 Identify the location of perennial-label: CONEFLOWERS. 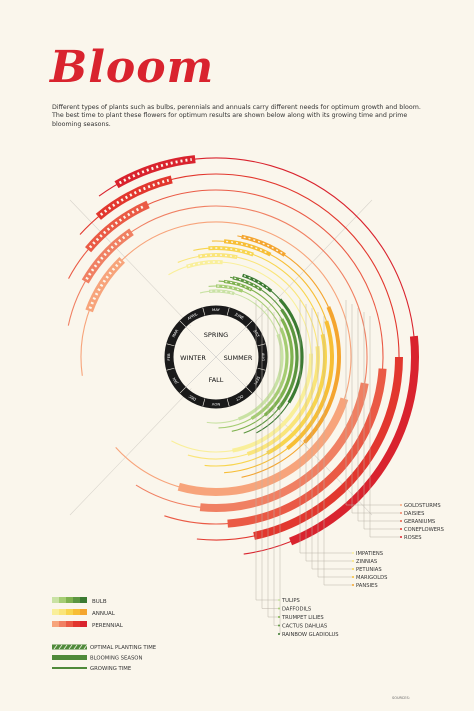
(424, 530).